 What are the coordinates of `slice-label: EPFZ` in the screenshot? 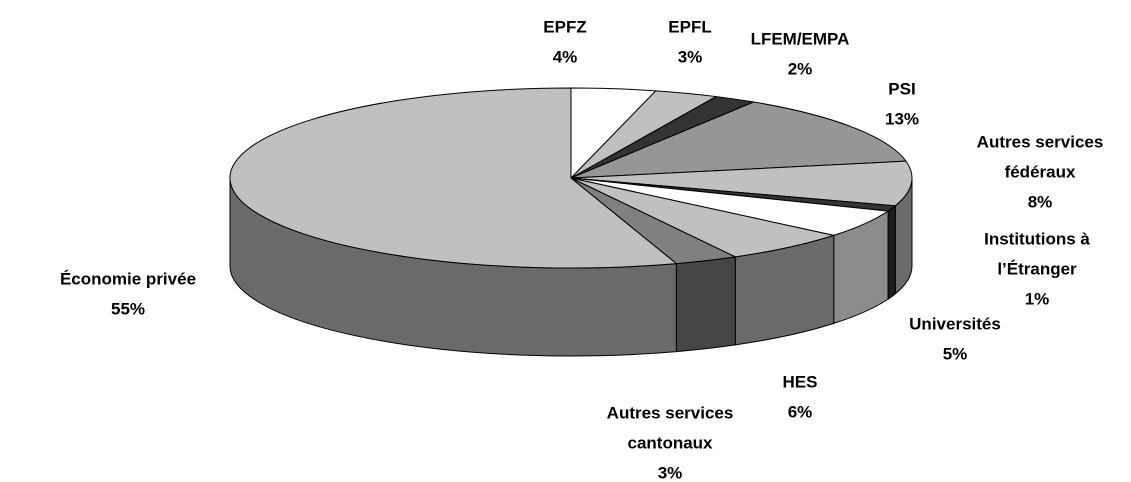 It's located at (564, 26).